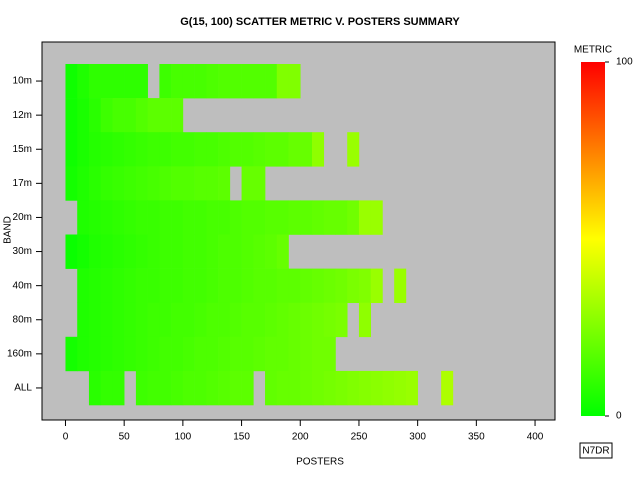  Describe the element at coordinates (22, 319) in the screenshot. I see `y-tick-label: 80m` at that location.